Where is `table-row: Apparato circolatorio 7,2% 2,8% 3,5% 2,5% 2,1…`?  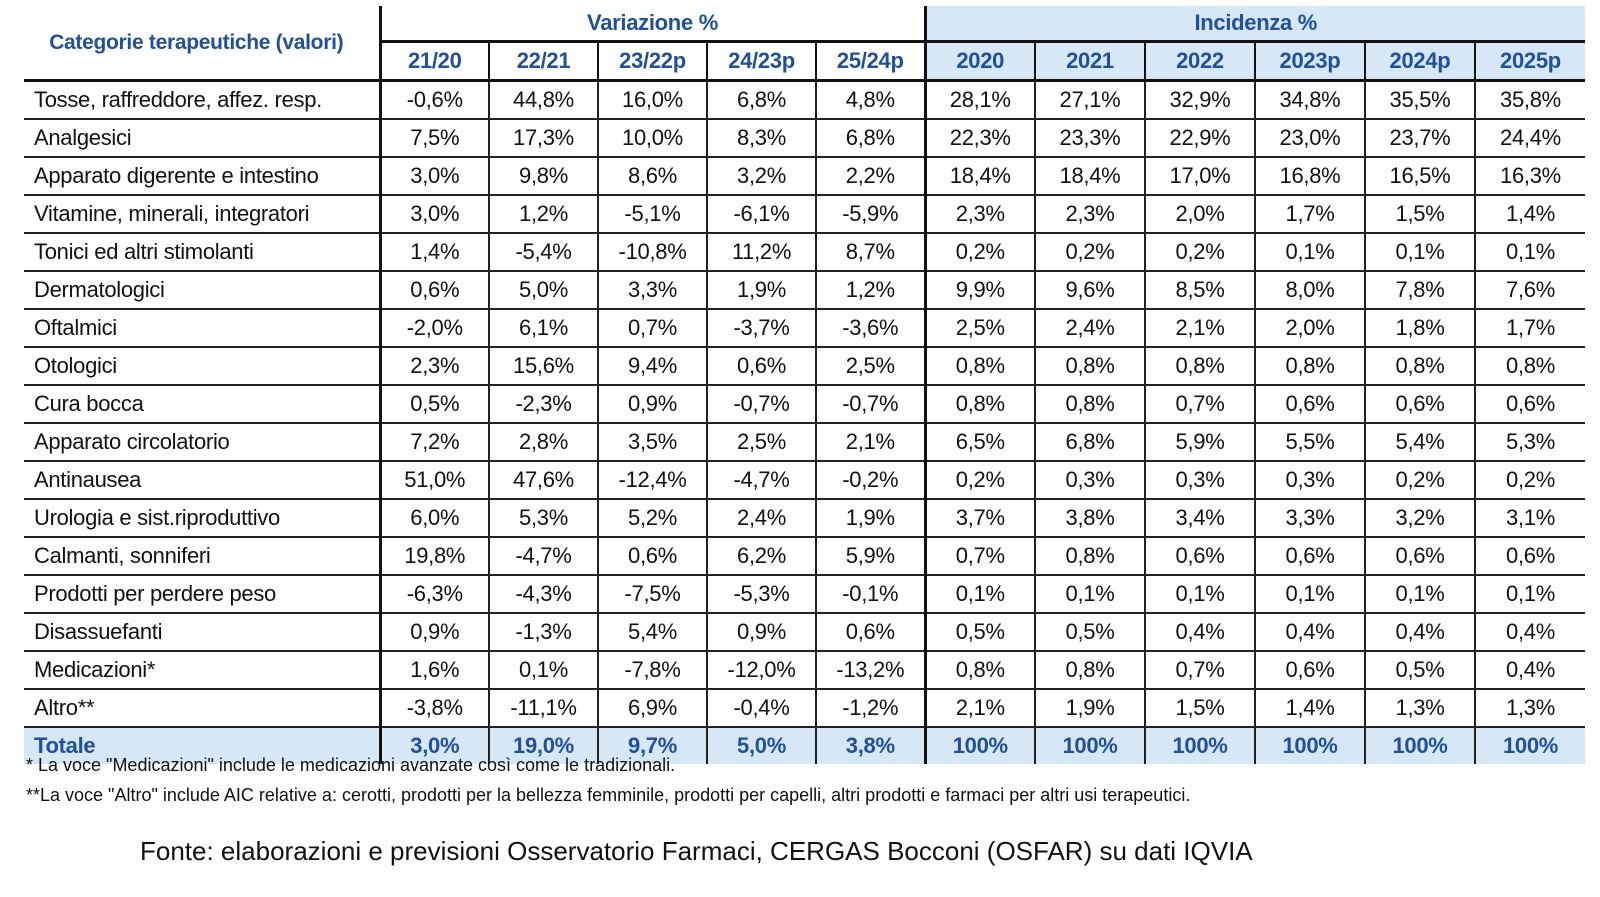 table-row: Apparato circolatorio 7,2% 2,8% 3,5% 2,5% 2,1… is located at coordinates (804, 442).